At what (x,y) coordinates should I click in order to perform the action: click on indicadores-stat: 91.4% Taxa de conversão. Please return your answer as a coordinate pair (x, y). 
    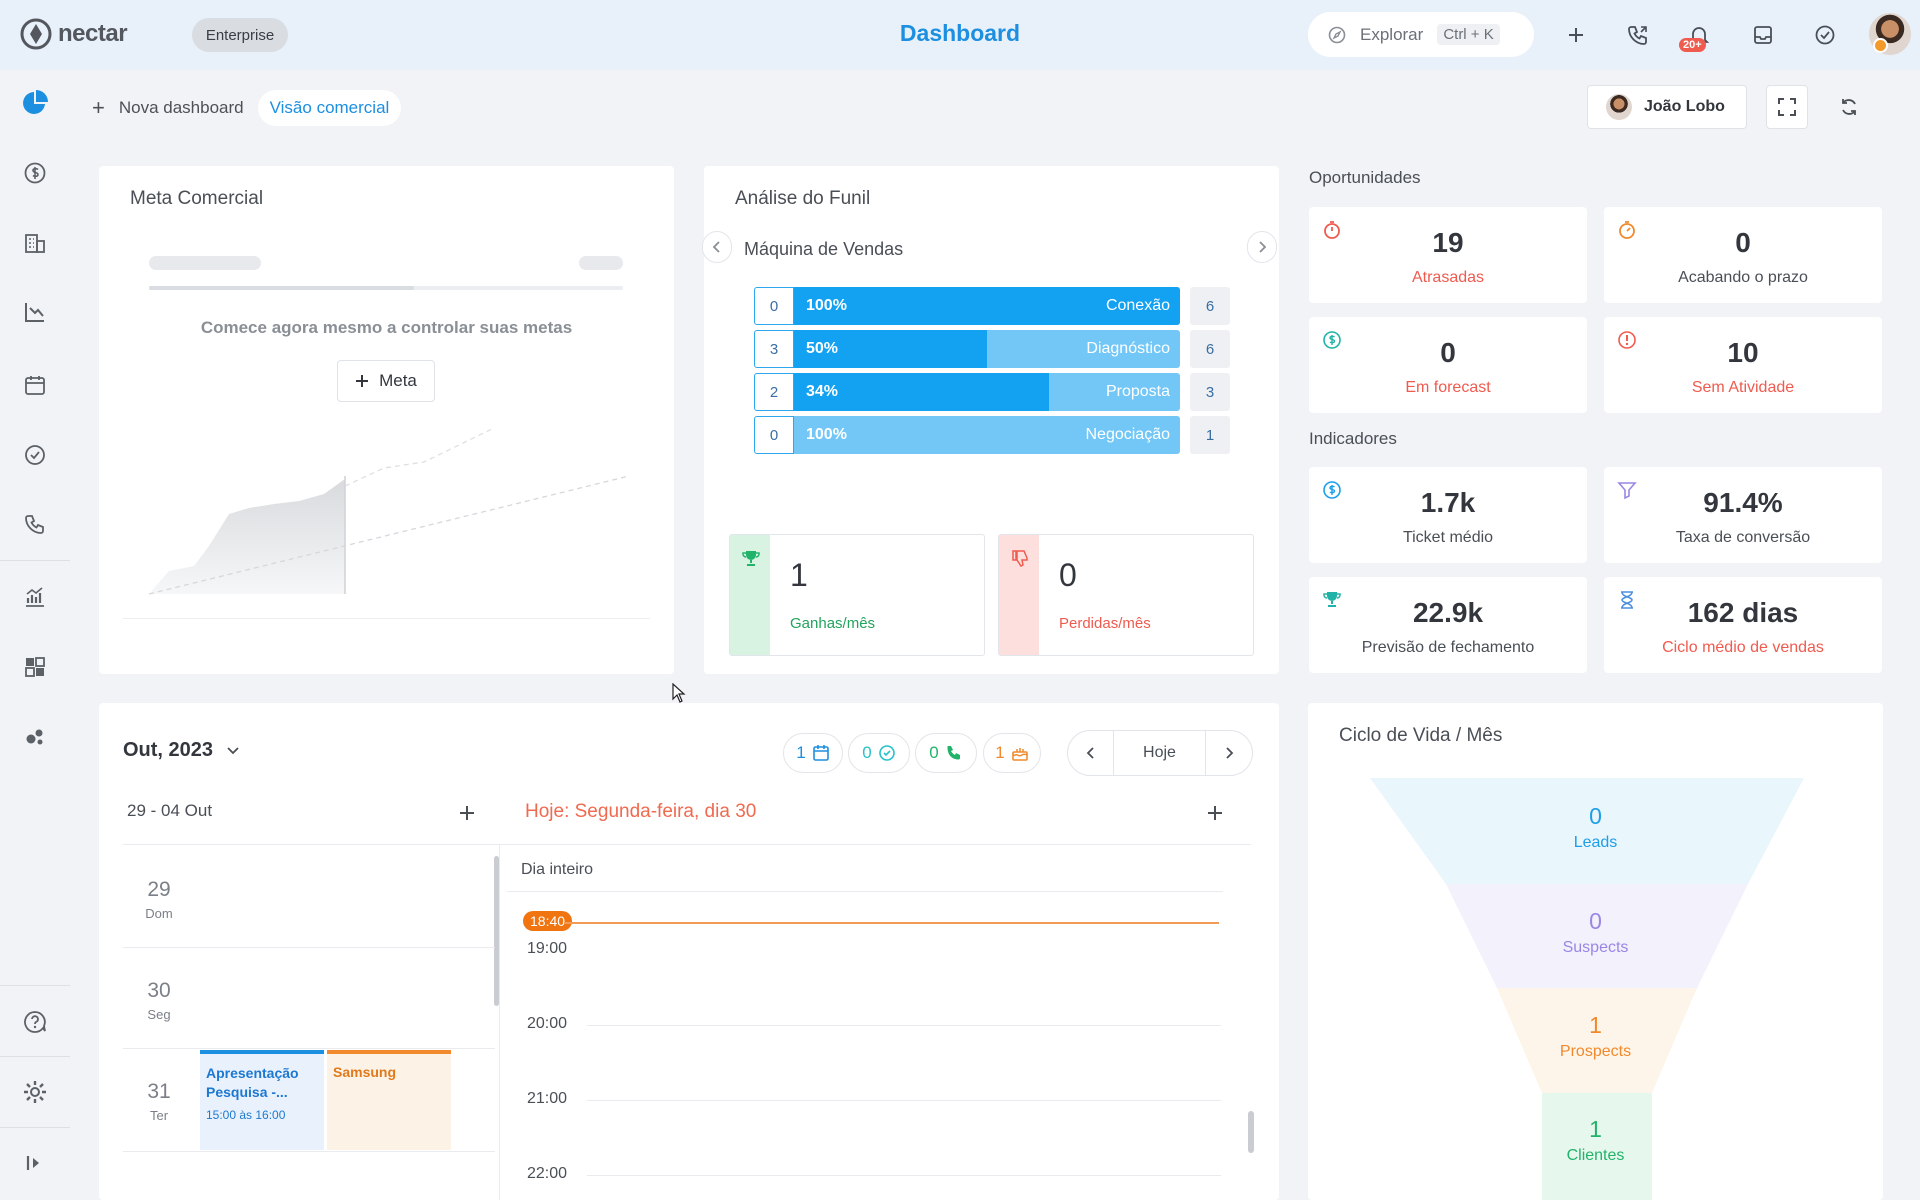
    Looking at the image, I should click on (1743, 515).